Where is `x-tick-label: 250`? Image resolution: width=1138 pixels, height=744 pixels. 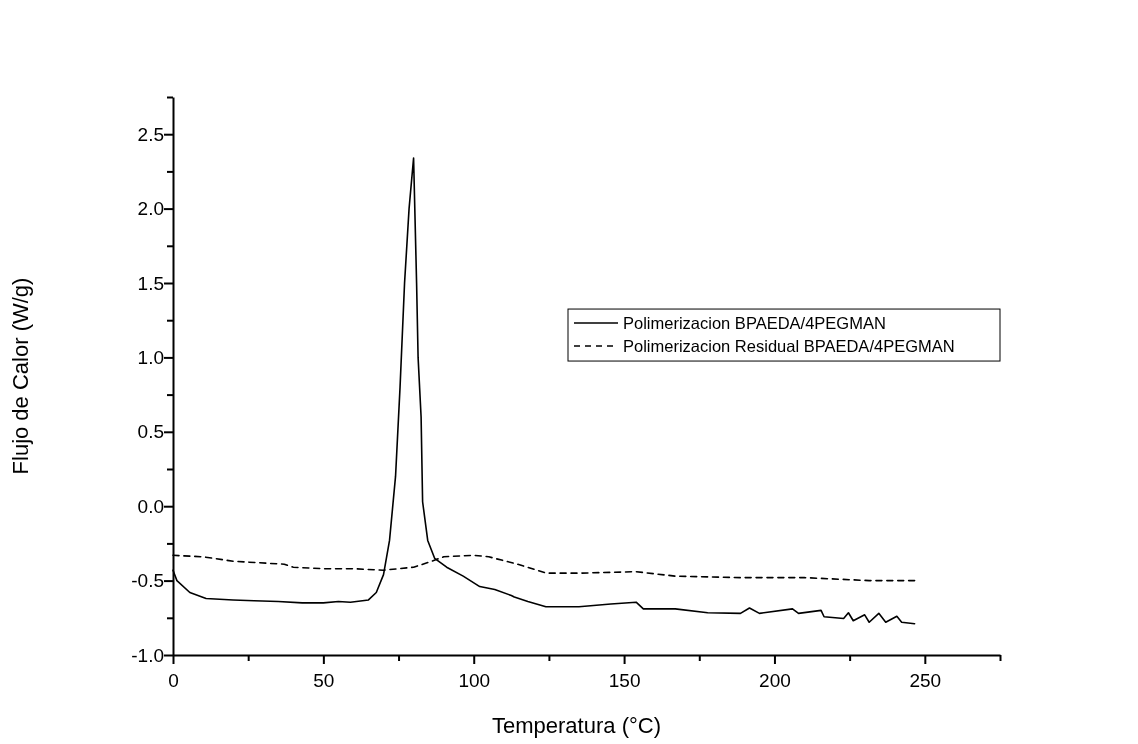
x-tick-label: 250 is located at coordinates (925, 680).